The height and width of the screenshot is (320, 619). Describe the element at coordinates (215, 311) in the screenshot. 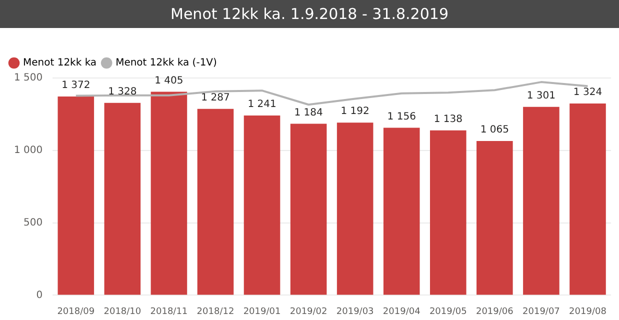

I see `x-tick-label: 2018/12` at that location.